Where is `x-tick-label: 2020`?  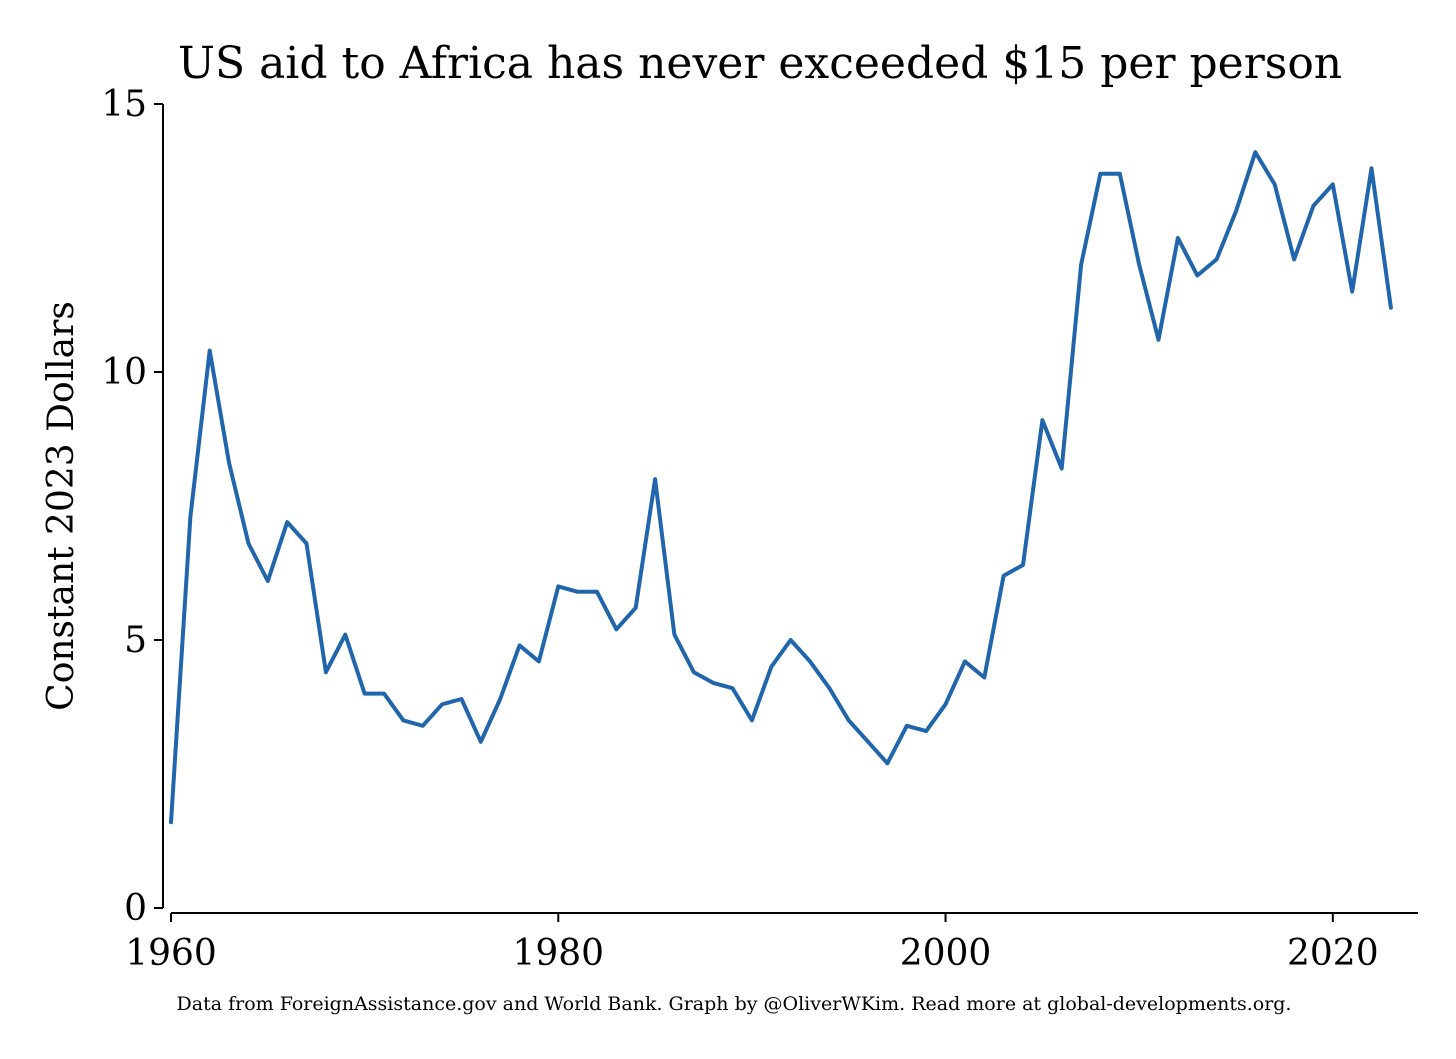
x-tick-label: 2020 is located at coordinates (1333, 953).